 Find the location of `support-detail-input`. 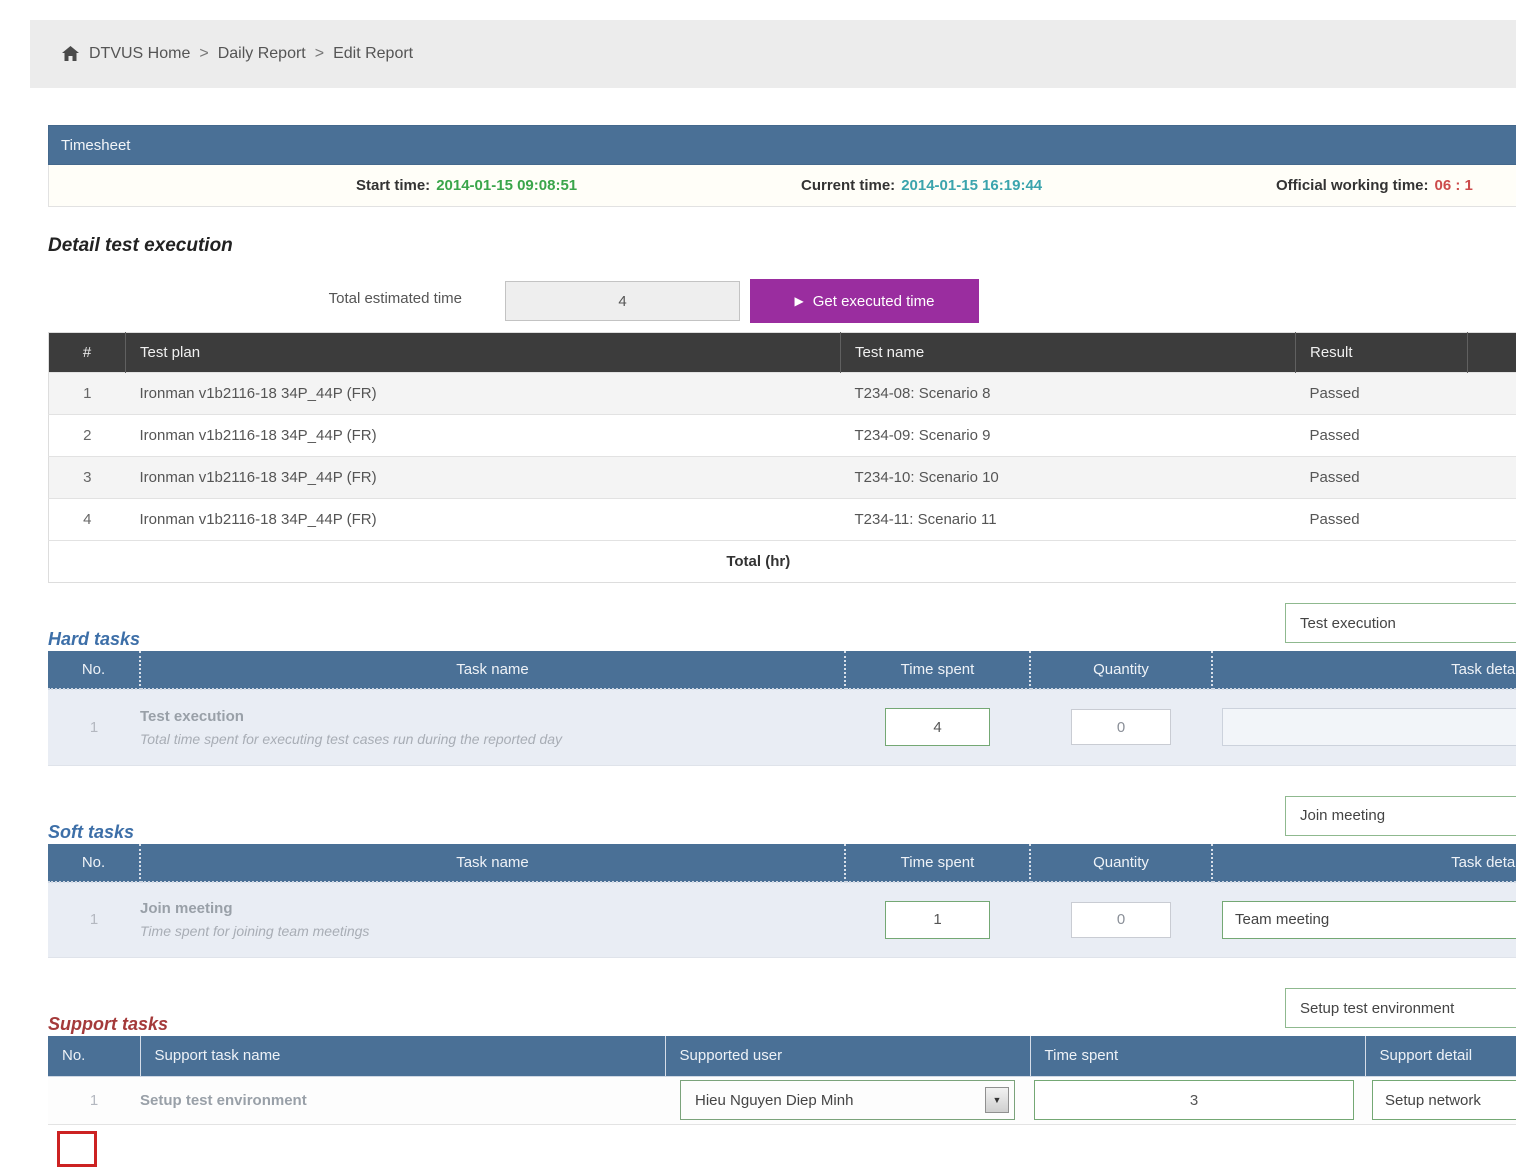

support-detail-input is located at coordinates (1444, 1100).